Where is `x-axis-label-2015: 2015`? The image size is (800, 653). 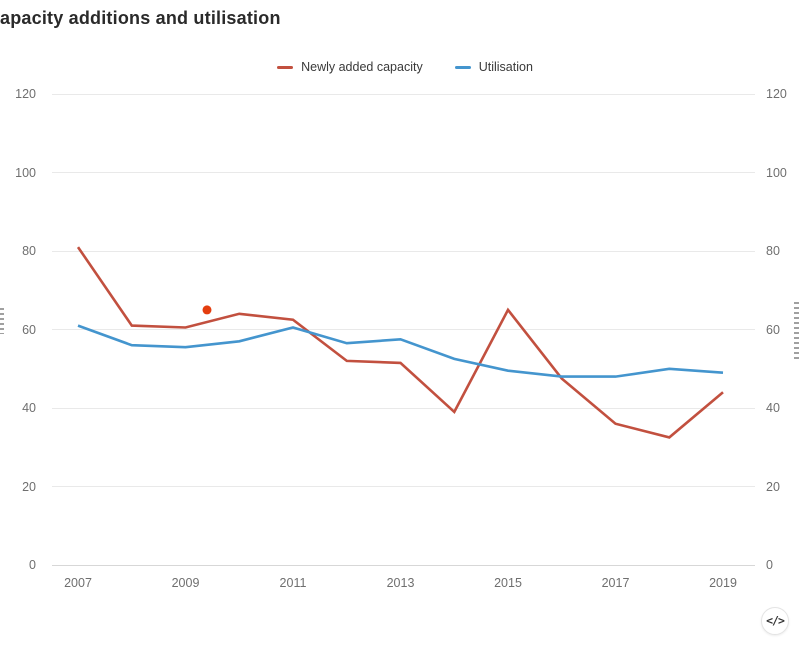
x-axis-label-2015: 2015 is located at coordinates (508, 583).